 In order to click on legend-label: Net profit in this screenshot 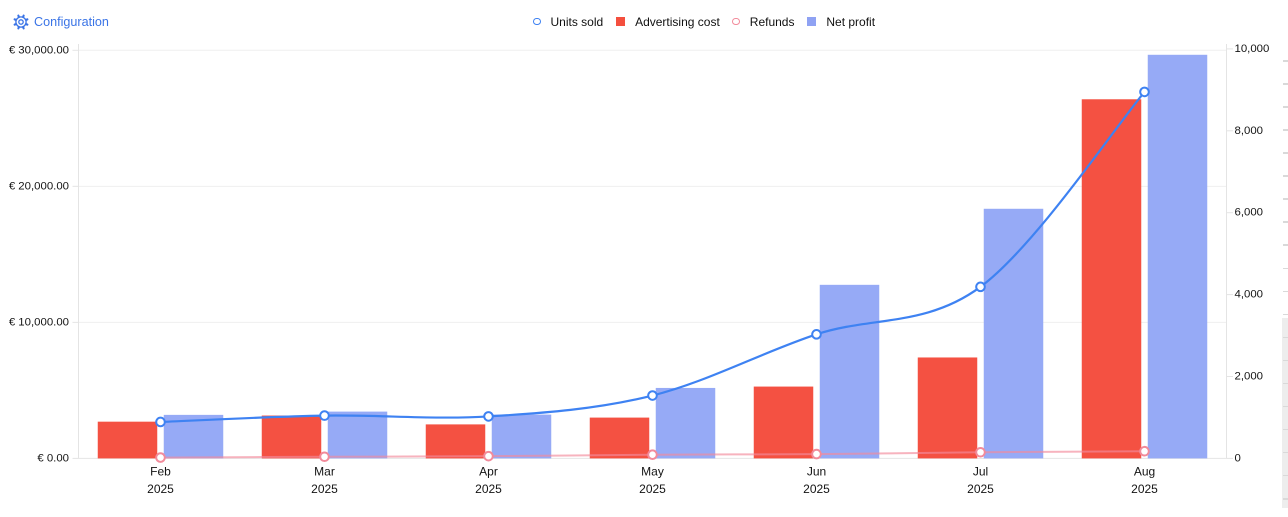, I will do `click(851, 21)`.